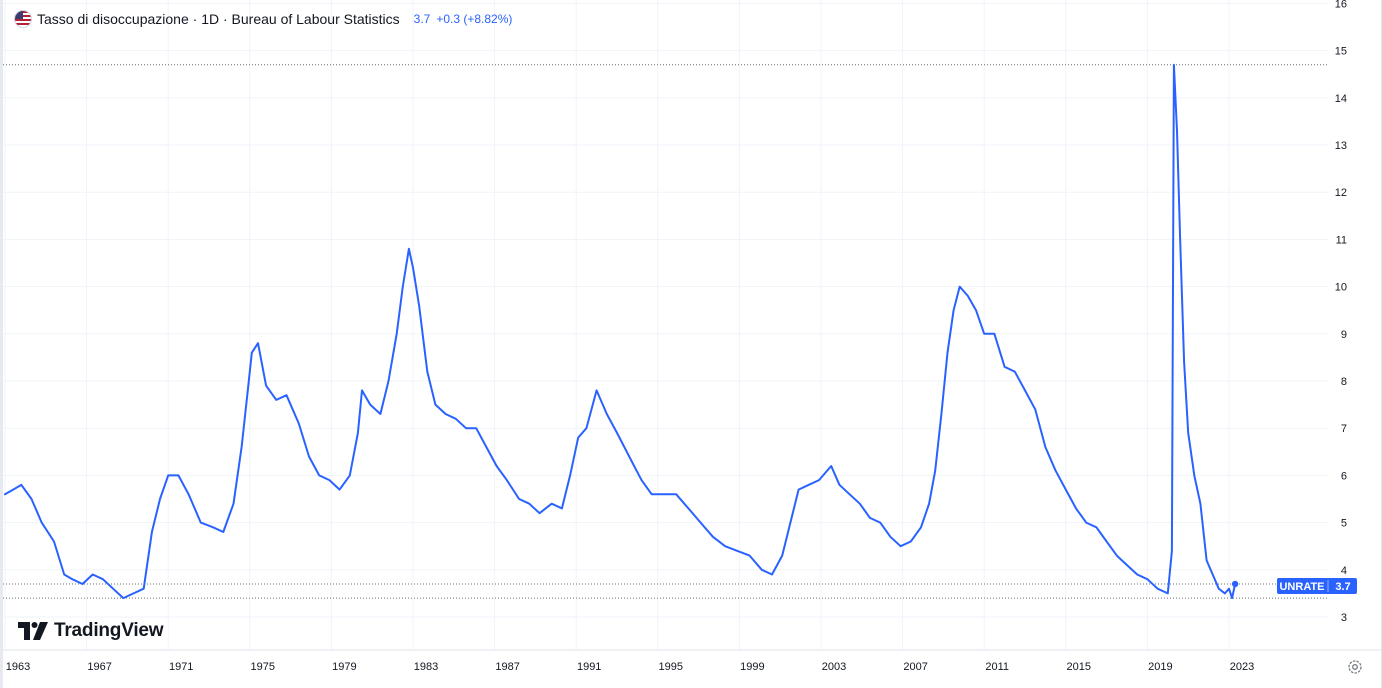 The height and width of the screenshot is (688, 1382). I want to click on tradingview-logo-icon, so click(33, 631).